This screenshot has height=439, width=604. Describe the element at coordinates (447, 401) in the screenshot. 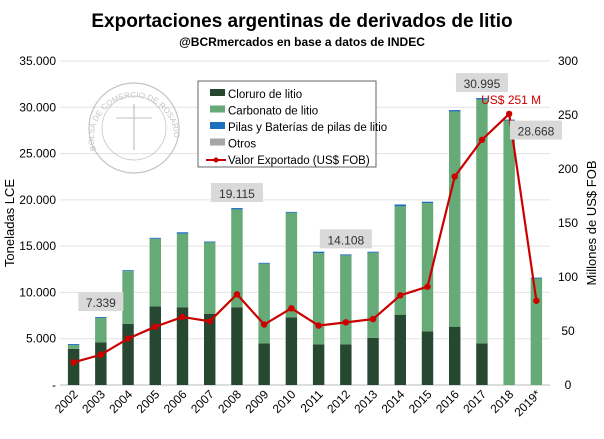

I see `x-tick-label: 2016` at that location.